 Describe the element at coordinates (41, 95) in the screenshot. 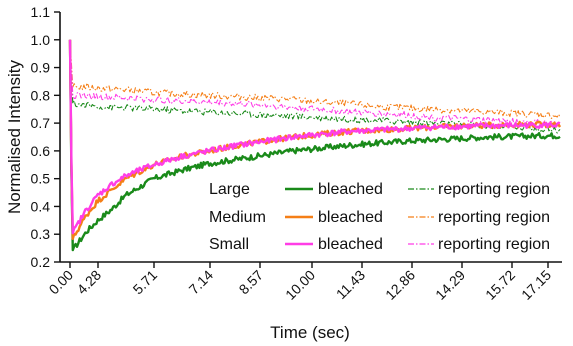

I see `y-tick-label: 0.8` at that location.